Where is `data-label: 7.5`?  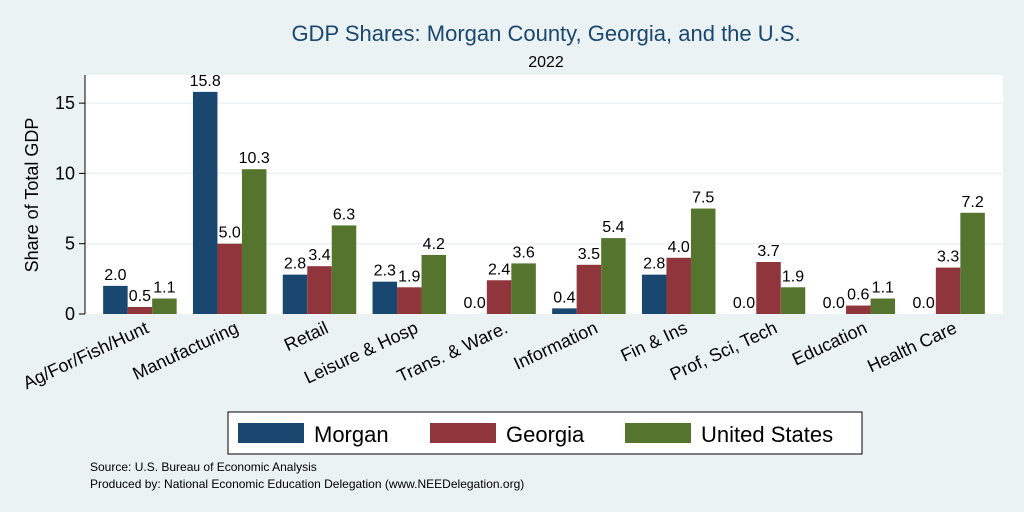 data-label: 7.5 is located at coordinates (703, 198).